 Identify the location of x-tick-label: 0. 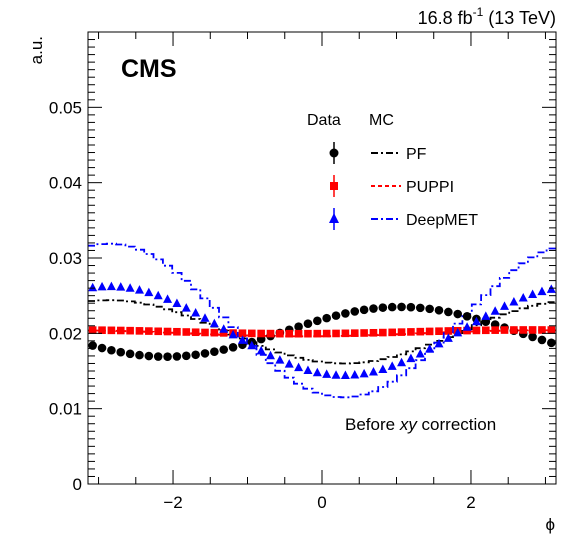
(321, 502).